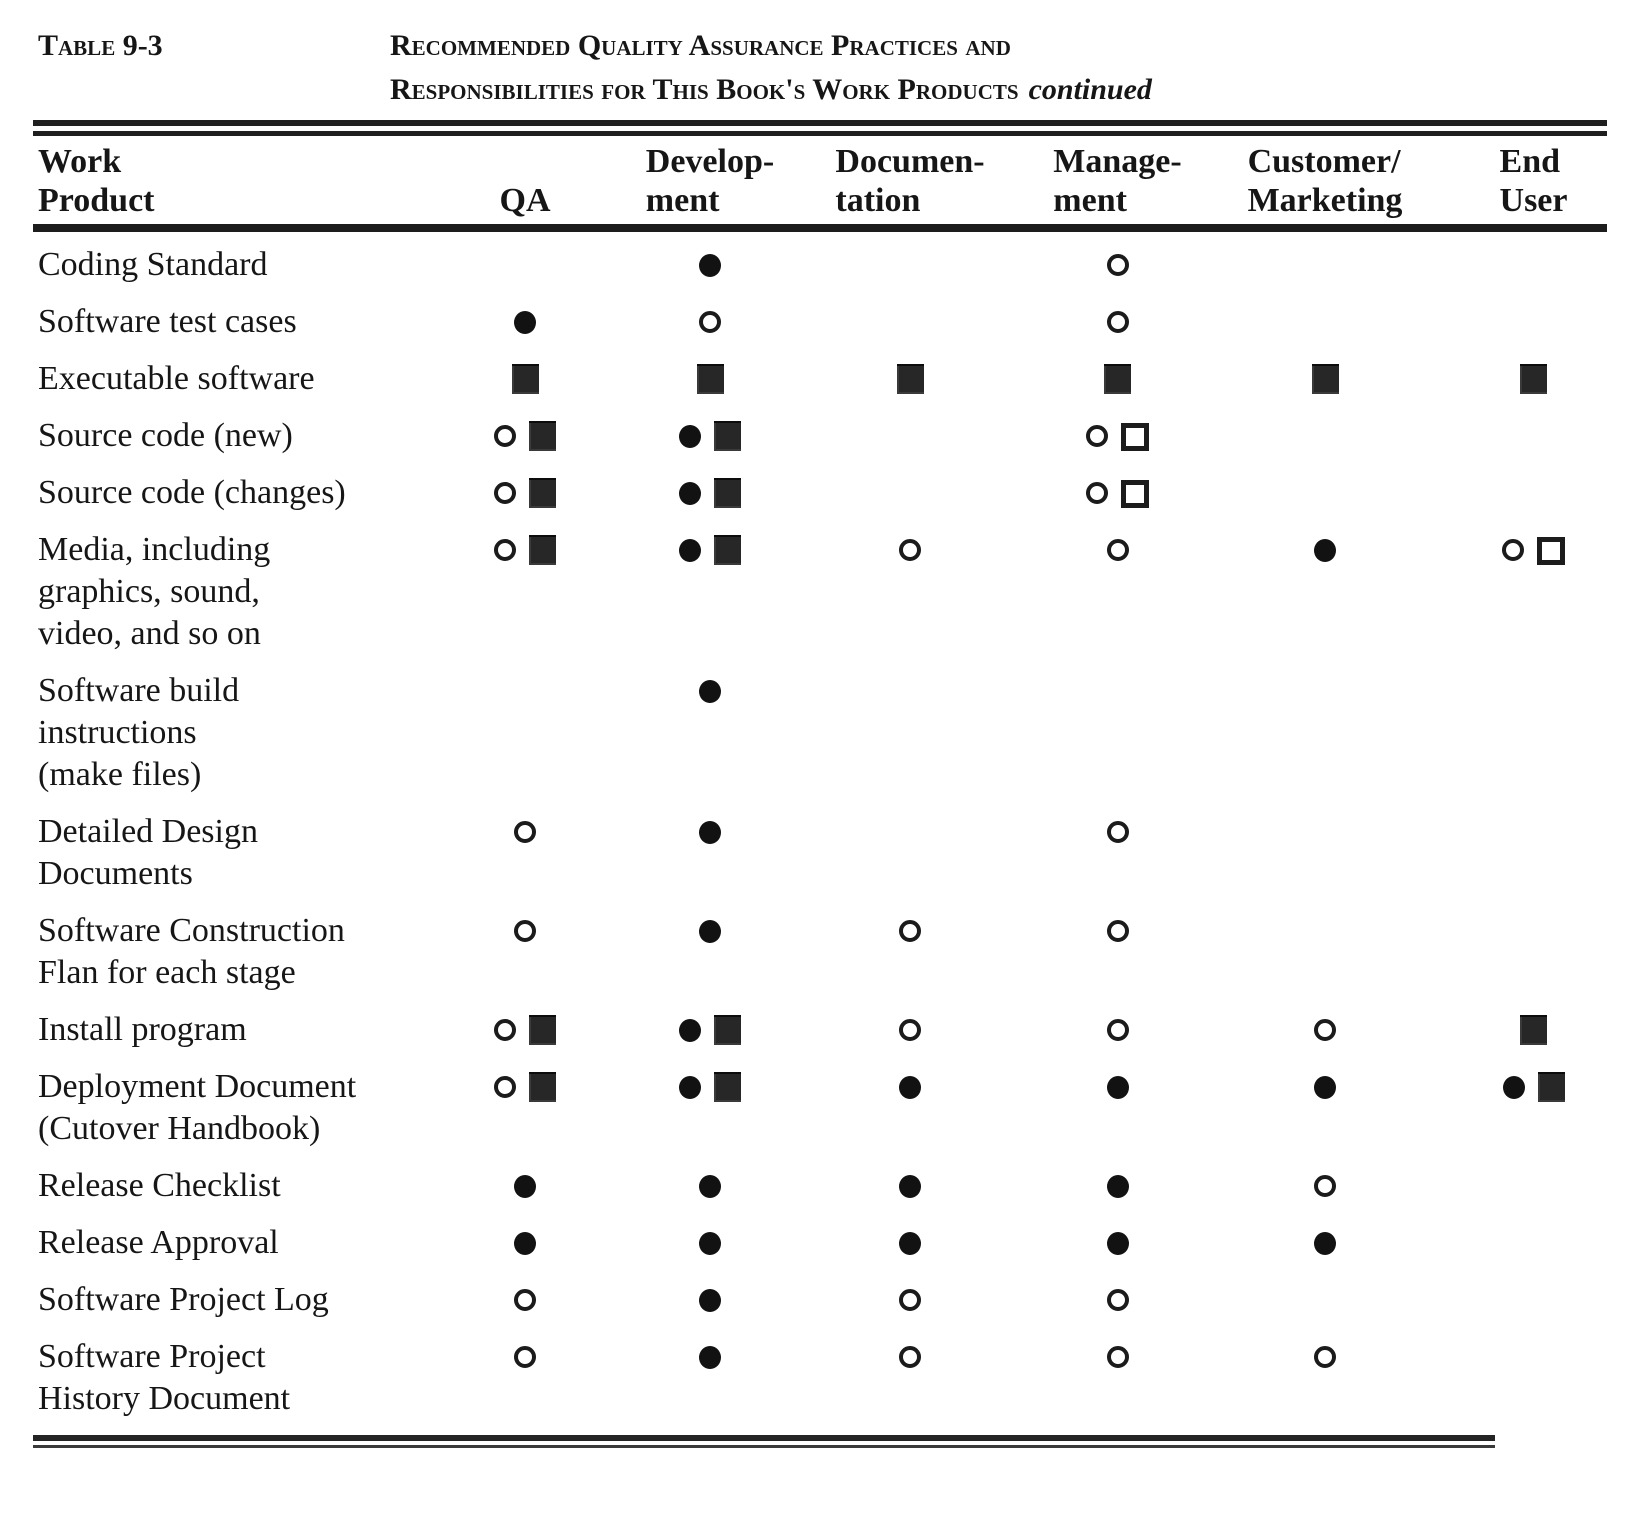 Image resolution: width=1642 pixels, height=1538 pixels. Describe the element at coordinates (220, 379) in the screenshot. I see `work-product-label-executable-software: Executable software` at that location.